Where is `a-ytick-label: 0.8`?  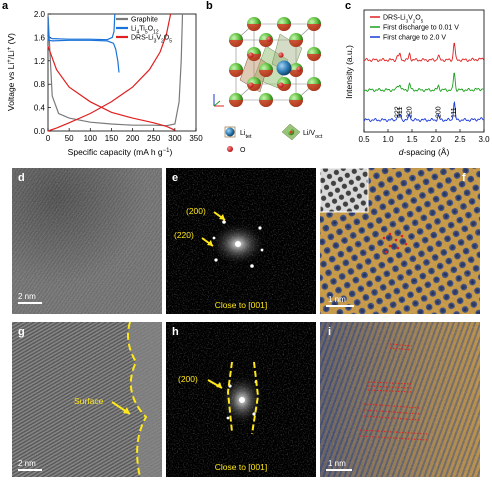
a-ytick-label: 0.8 is located at coordinates (40, 84).